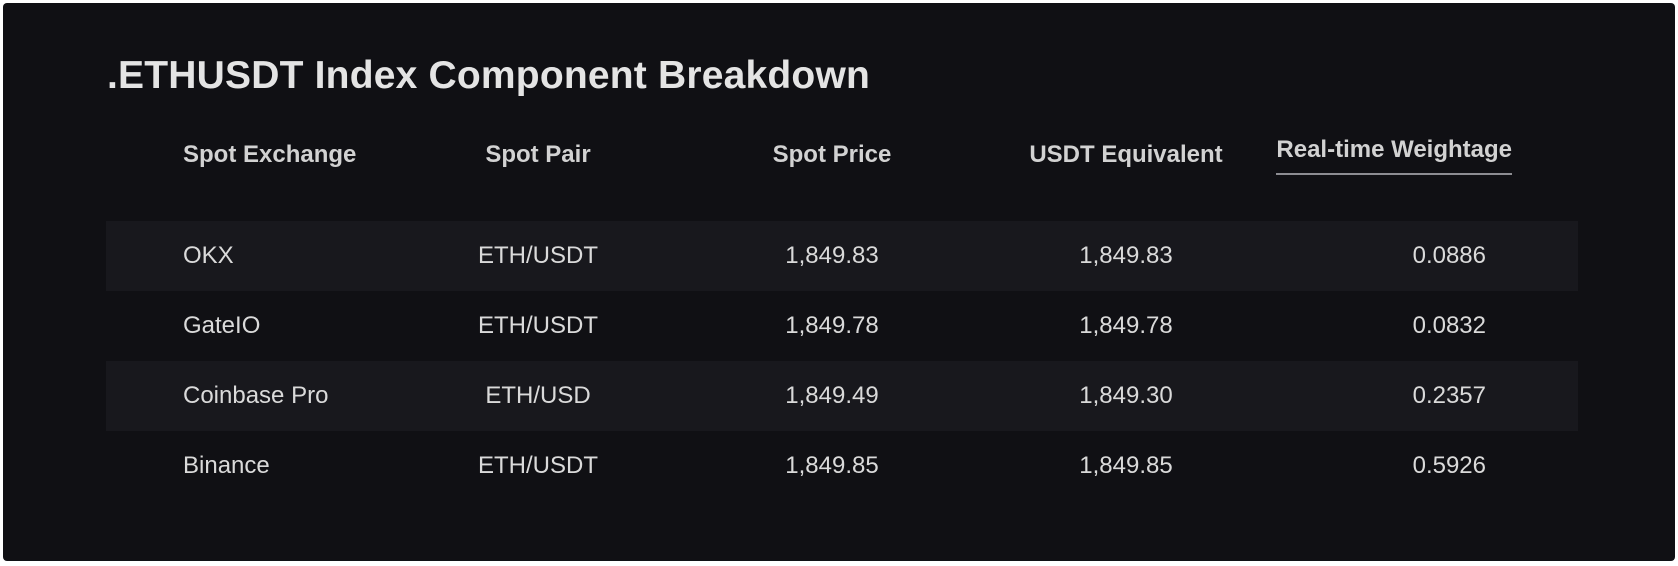 Image resolution: width=1678 pixels, height=566 pixels. What do you see at coordinates (1449, 395) in the screenshot?
I see `cell-weightage: 0.2357` at bounding box center [1449, 395].